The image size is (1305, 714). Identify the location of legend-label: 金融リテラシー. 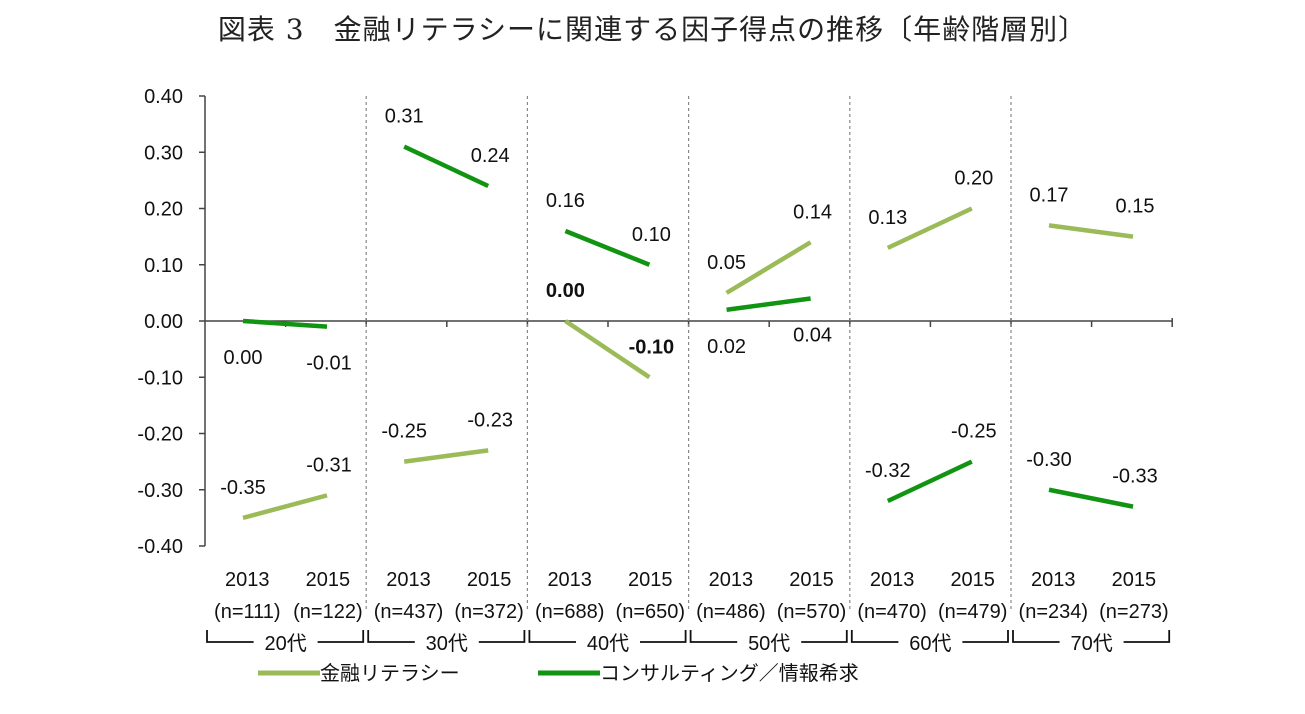
(390, 673).